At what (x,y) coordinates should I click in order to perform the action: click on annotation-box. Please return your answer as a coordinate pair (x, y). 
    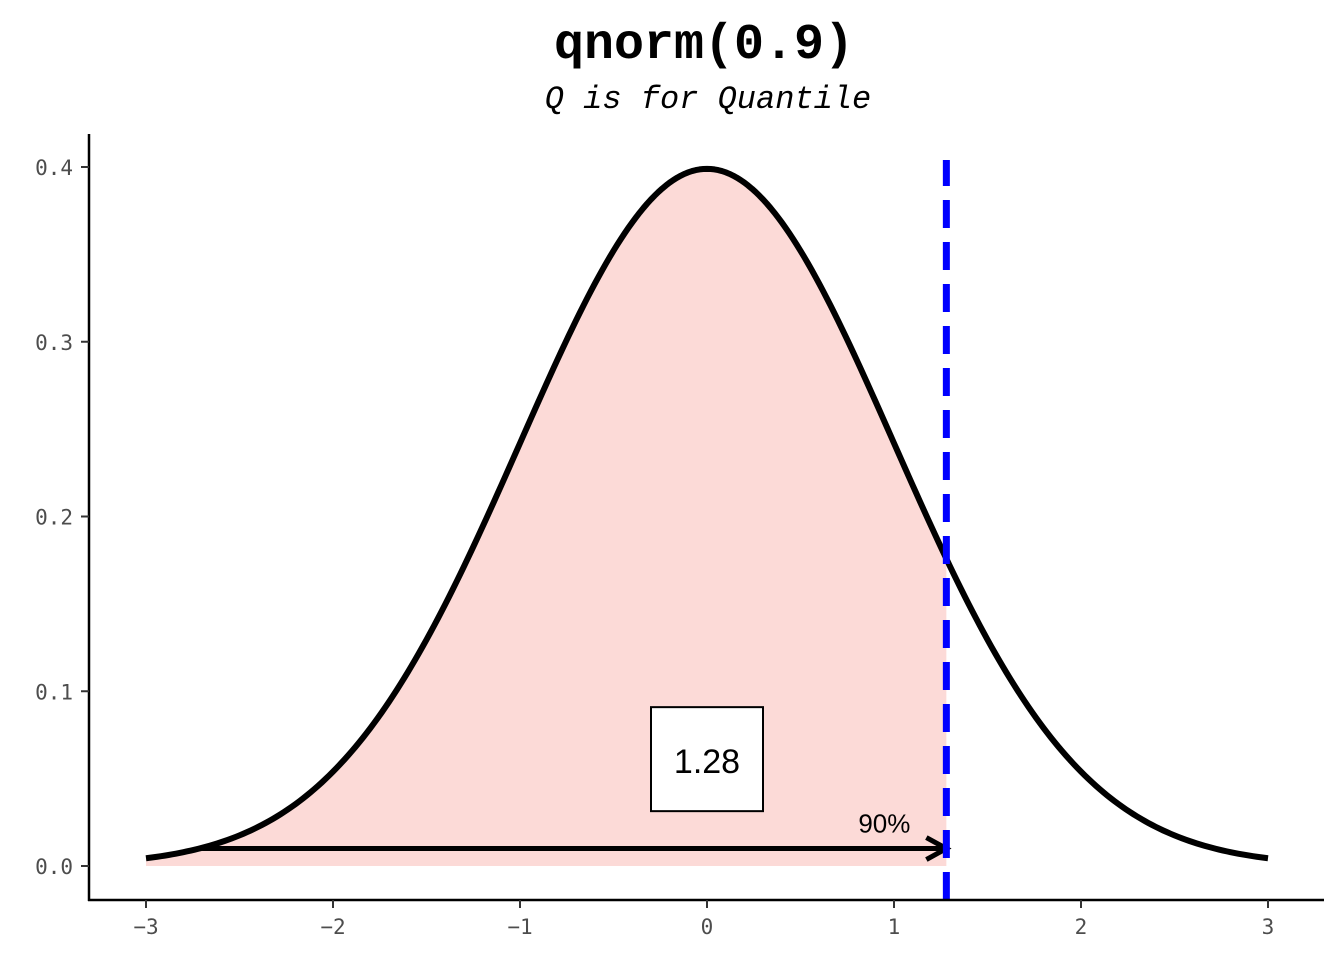
    Looking at the image, I should click on (707, 759).